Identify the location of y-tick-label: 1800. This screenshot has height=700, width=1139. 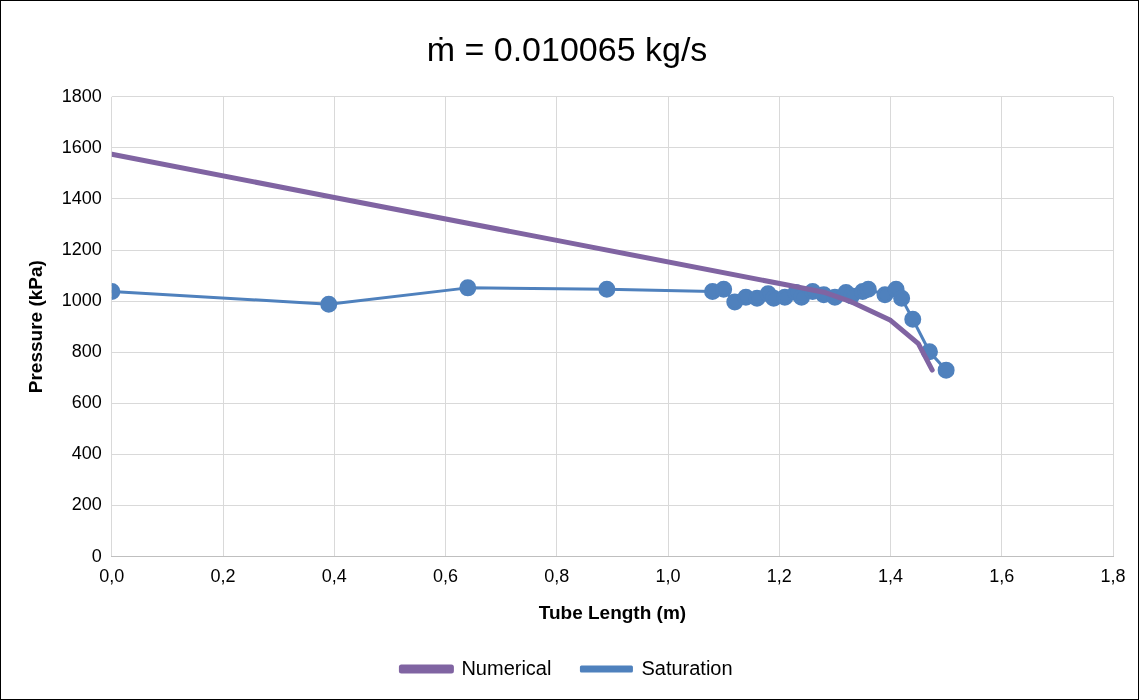
(81, 95).